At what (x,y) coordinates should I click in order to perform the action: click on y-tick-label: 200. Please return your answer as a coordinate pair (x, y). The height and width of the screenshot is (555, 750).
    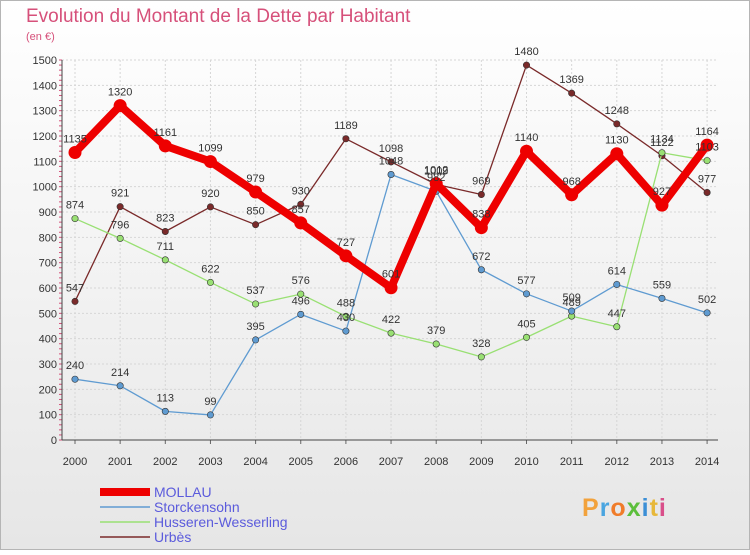
    Looking at the image, I should click on (48, 390).